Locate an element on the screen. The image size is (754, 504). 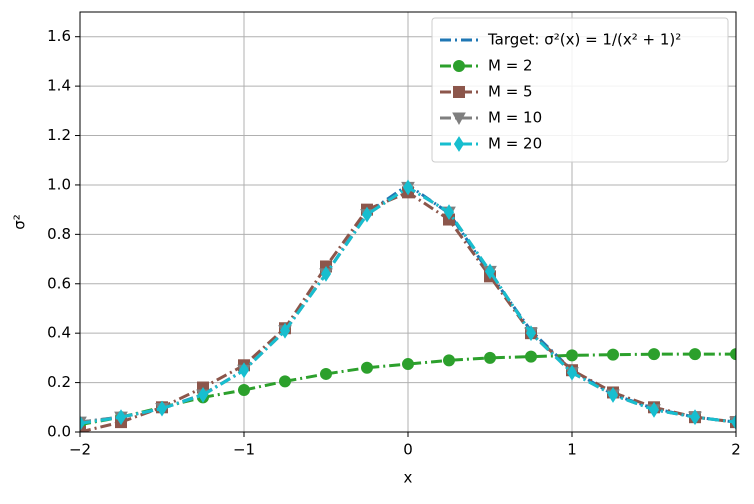
y-tick-label: 0.6 is located at coordinates (59, 283).